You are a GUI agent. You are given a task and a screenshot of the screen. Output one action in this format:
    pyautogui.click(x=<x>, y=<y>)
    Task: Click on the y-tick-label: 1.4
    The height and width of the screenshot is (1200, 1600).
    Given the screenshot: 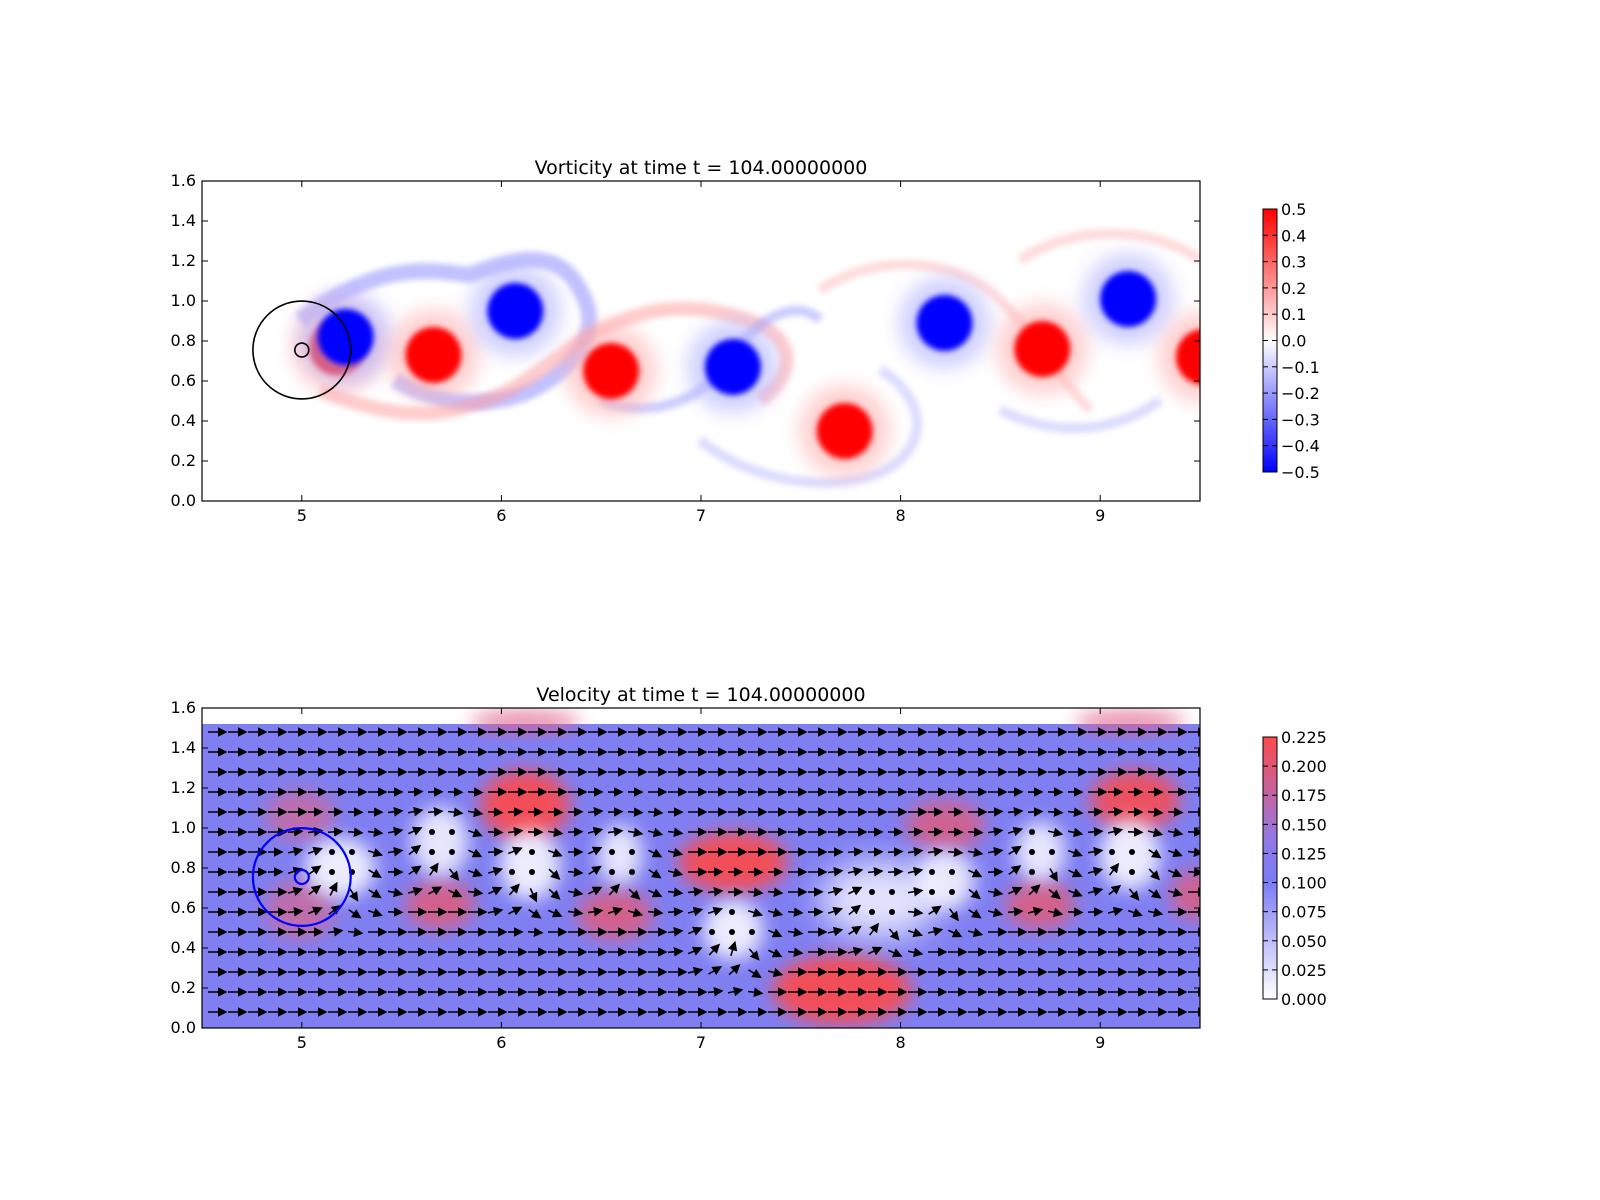 What is the action you would take?
    pyautogui.click(x=183, y=747)
    